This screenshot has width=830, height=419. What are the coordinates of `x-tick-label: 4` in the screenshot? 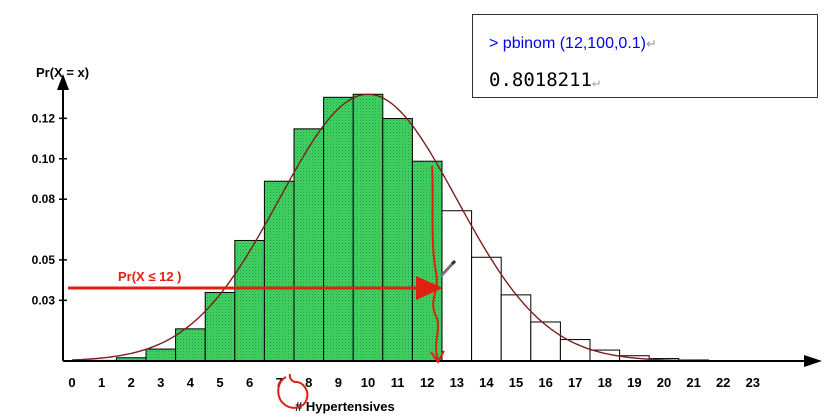 It's located at (191, 382).